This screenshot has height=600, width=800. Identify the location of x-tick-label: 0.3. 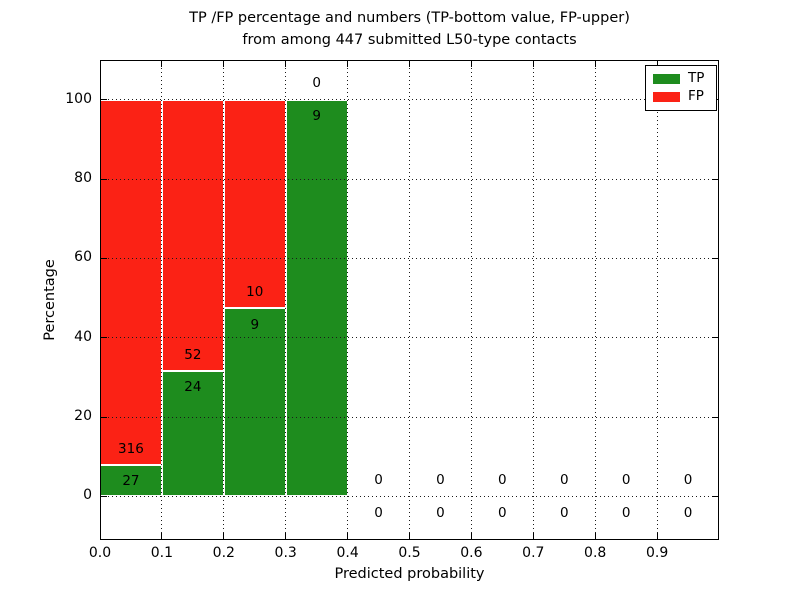
(285, 553).